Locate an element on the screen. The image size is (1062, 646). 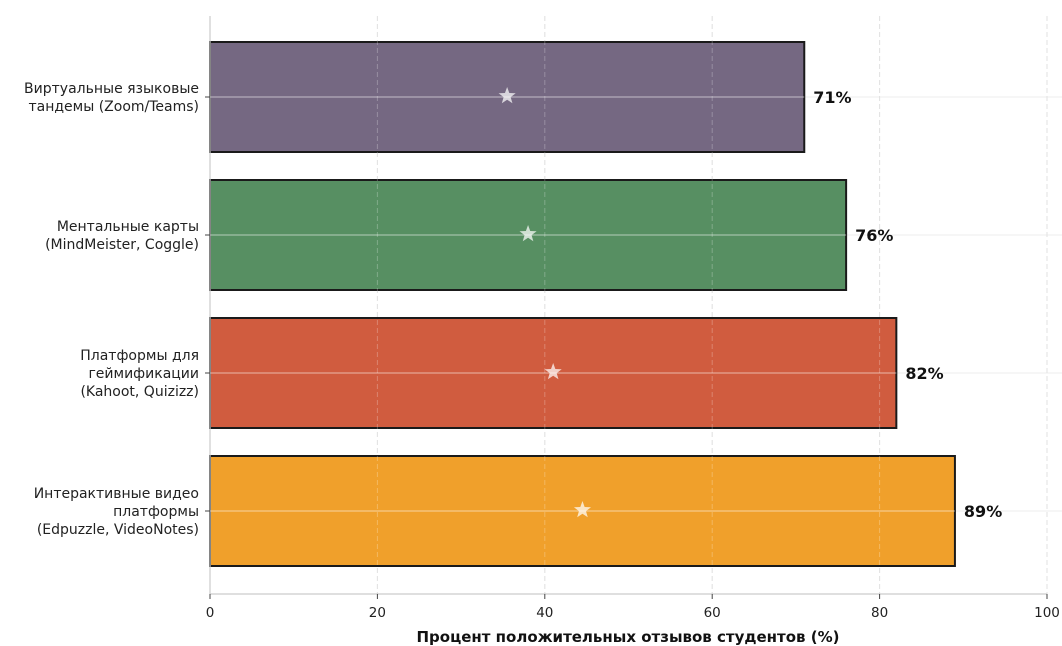
bar is located at coordinates (507, 97).